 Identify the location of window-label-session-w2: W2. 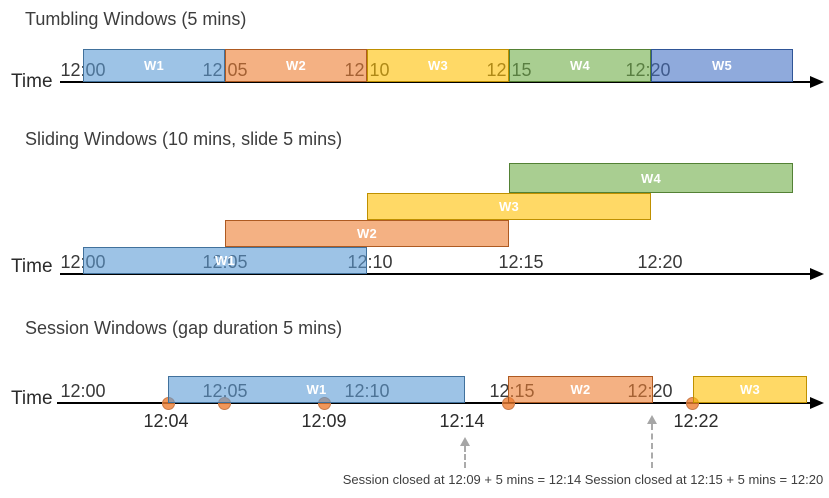
(580, 389).